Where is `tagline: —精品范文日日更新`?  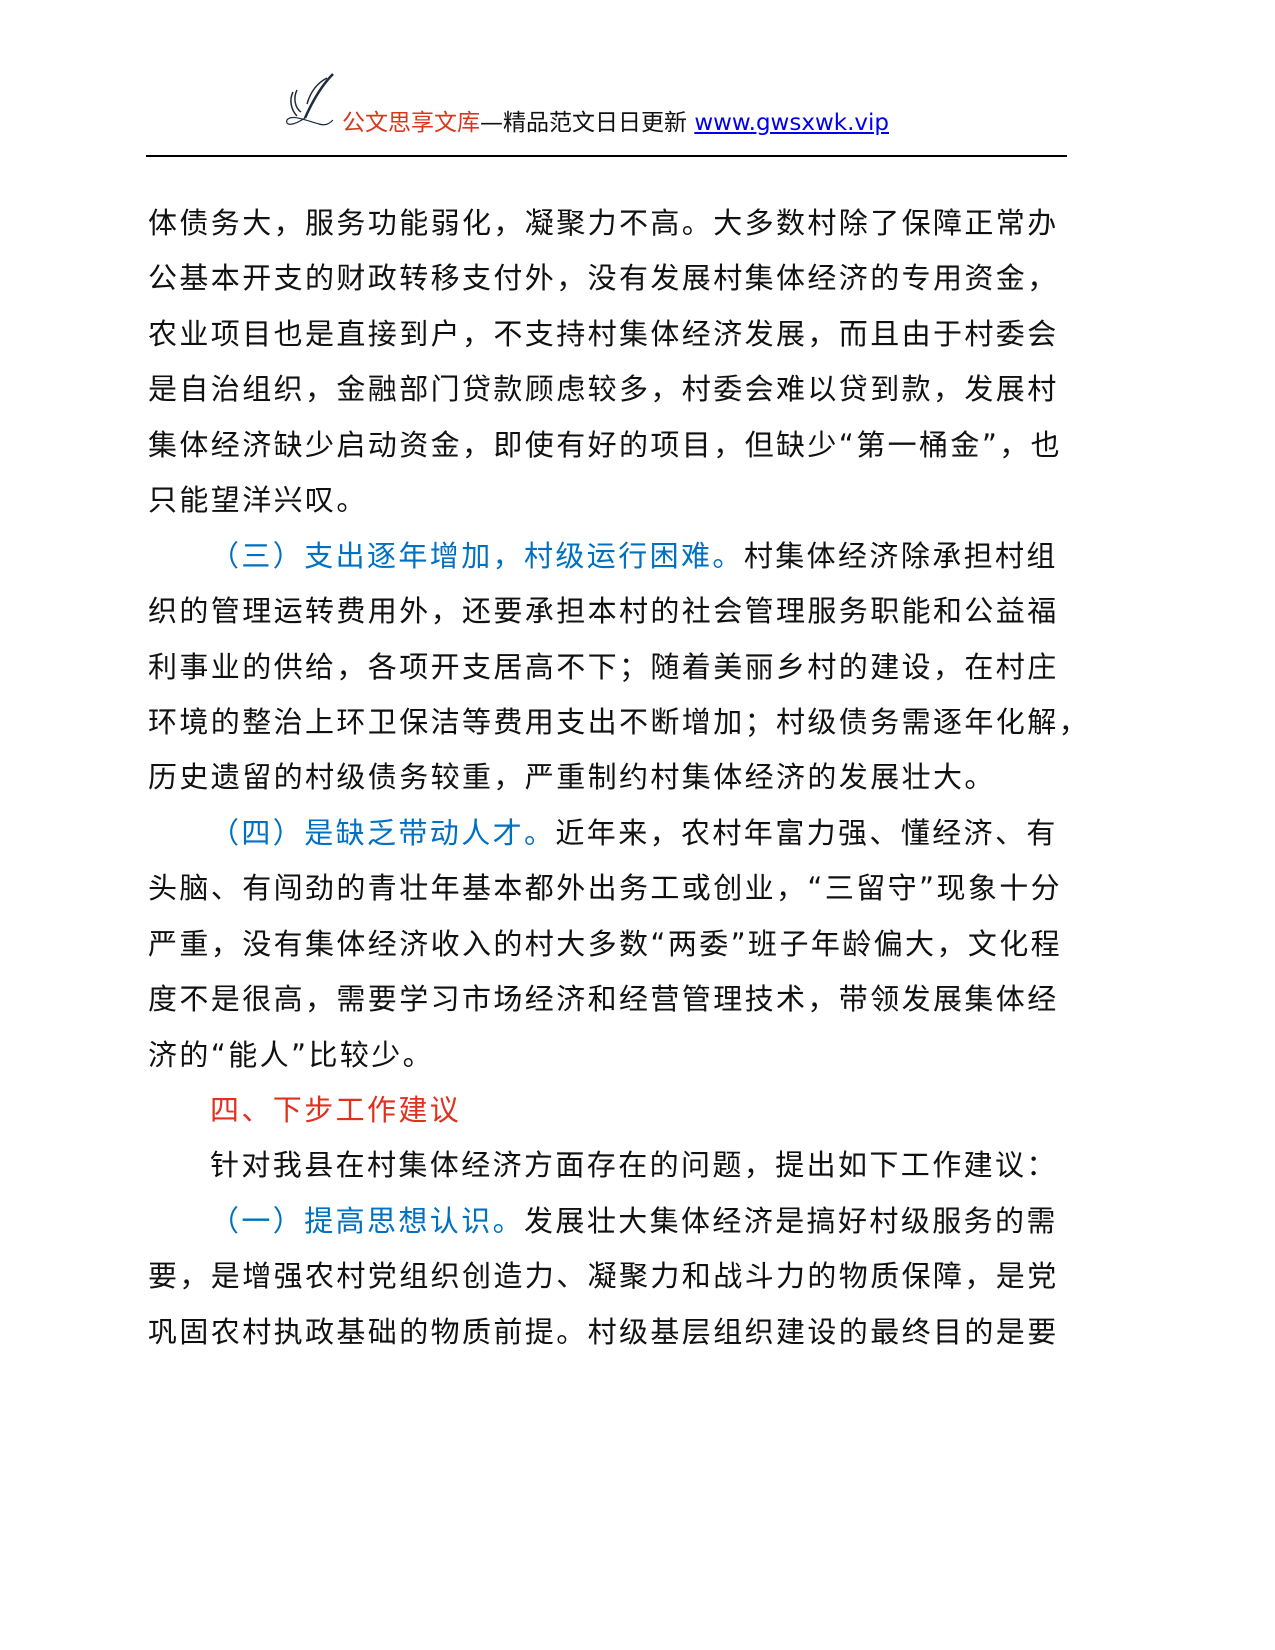
tagline: —精品范文日日更新 is located at coordinates (587, 123).